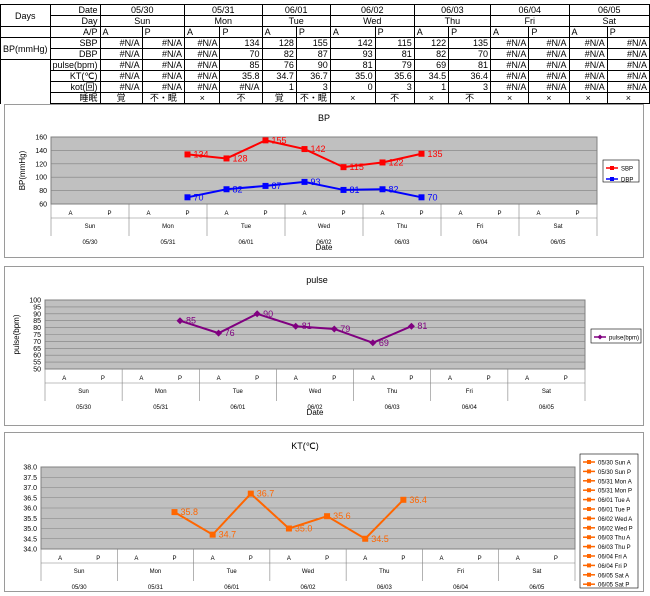 The height and width of the screenshot is (596, 650). I want to click on row-label-kot: kot(回), so click(75, 87).